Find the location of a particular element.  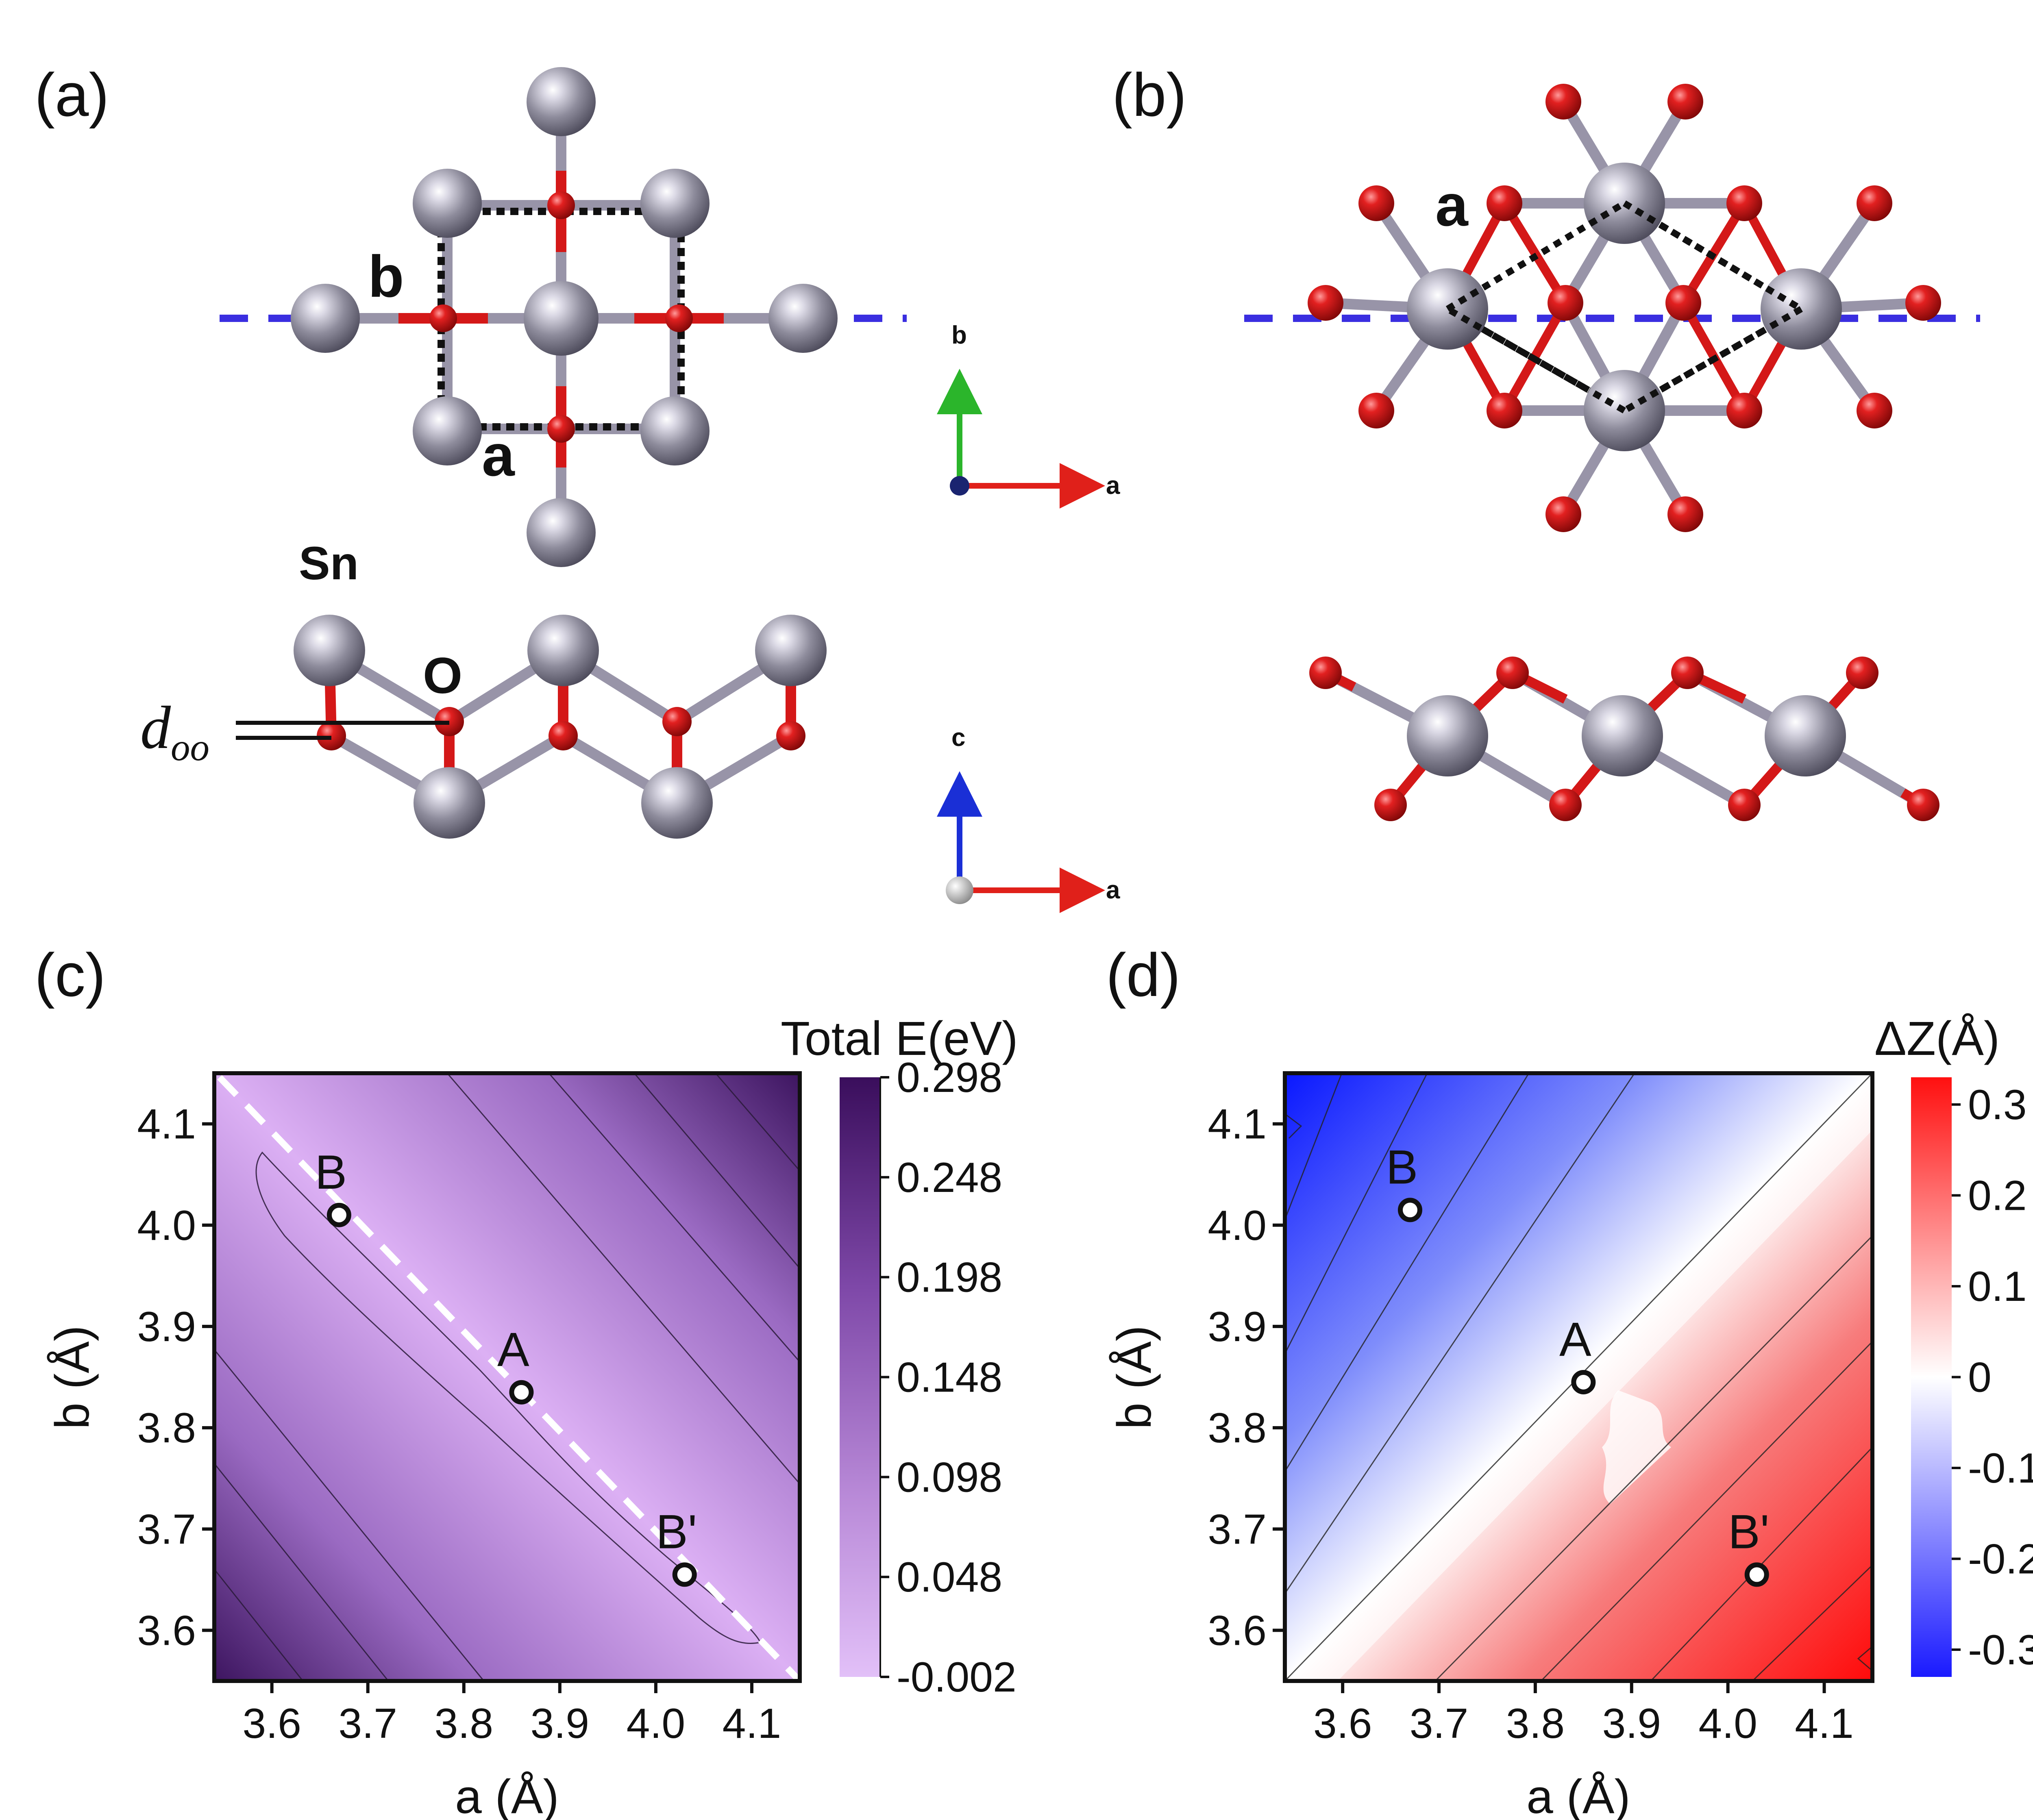

colorbar-tick-label: -0.3 is located at coordinates (2000, 1650).